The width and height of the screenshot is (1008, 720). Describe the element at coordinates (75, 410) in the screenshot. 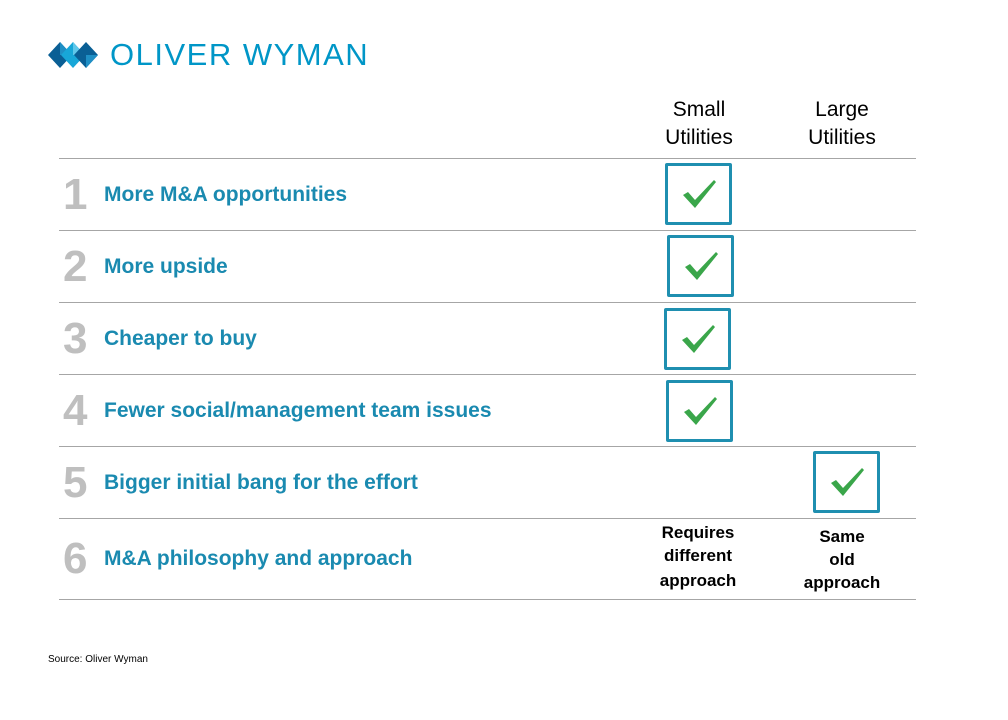

I see `row-number: 4` at that location.